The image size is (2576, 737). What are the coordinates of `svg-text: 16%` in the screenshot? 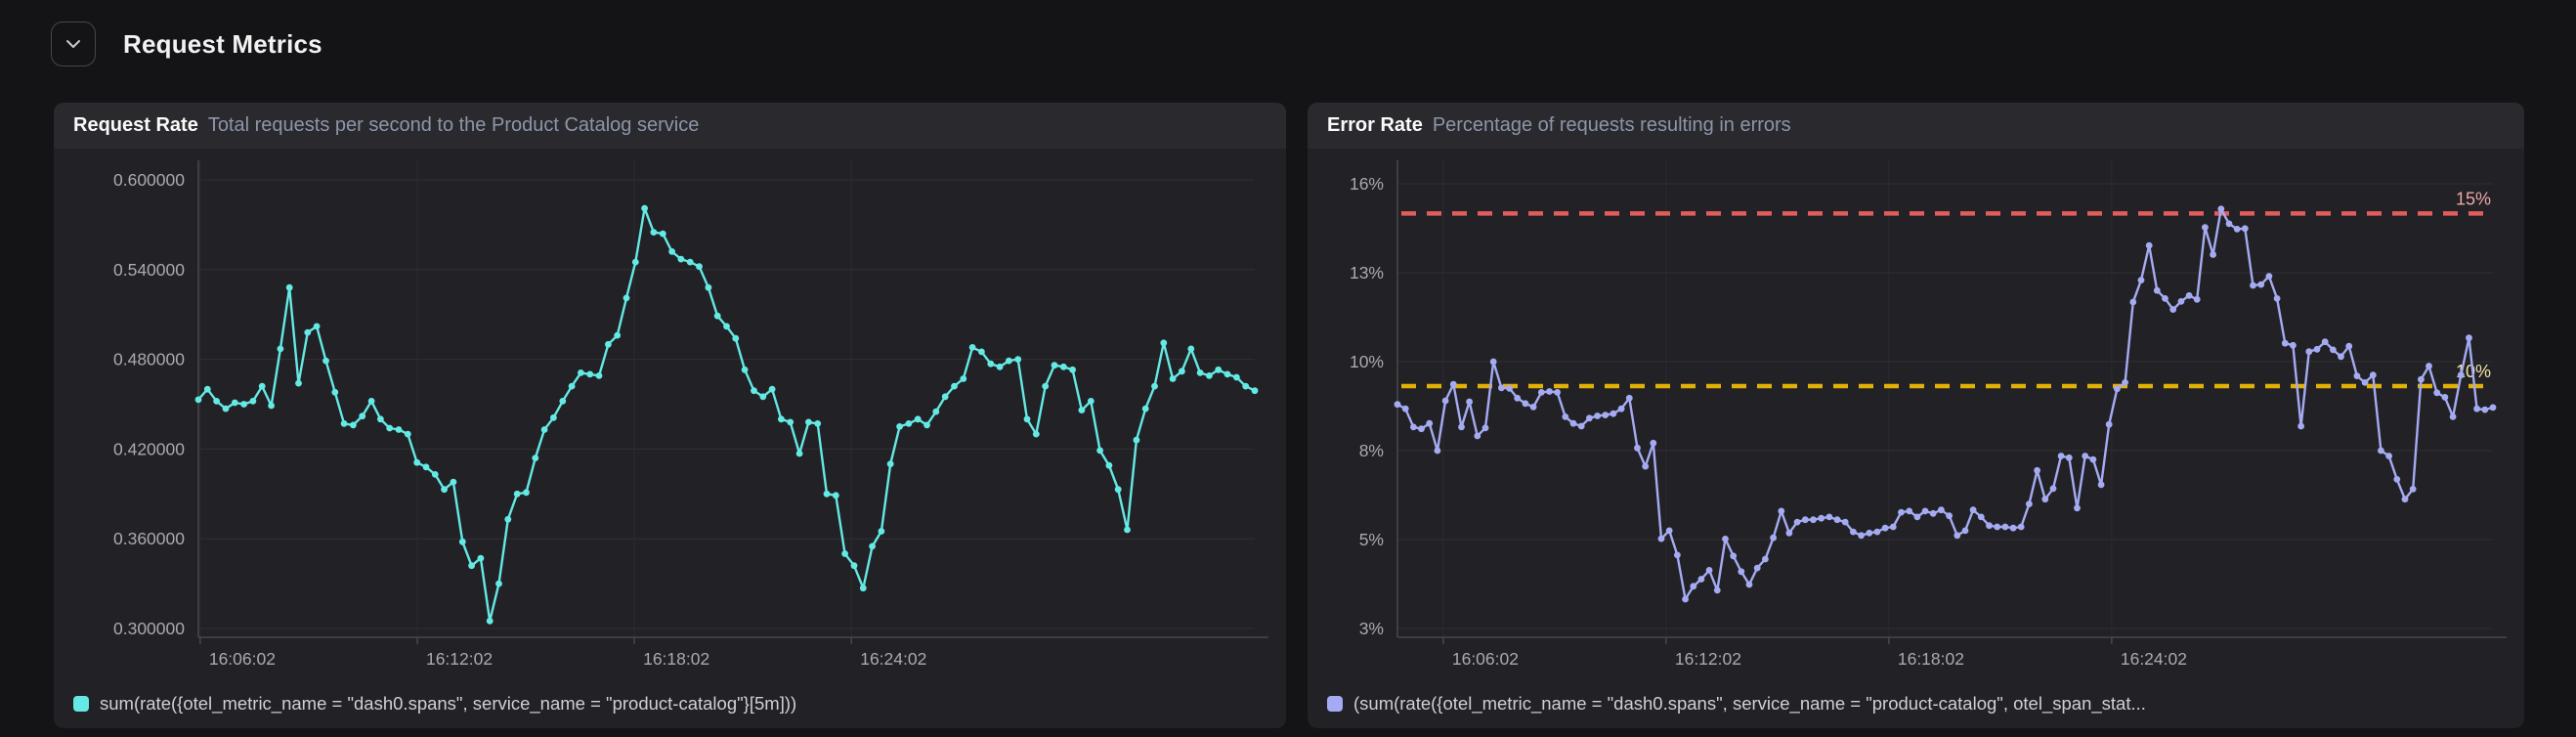 It's located at (1367, 184).